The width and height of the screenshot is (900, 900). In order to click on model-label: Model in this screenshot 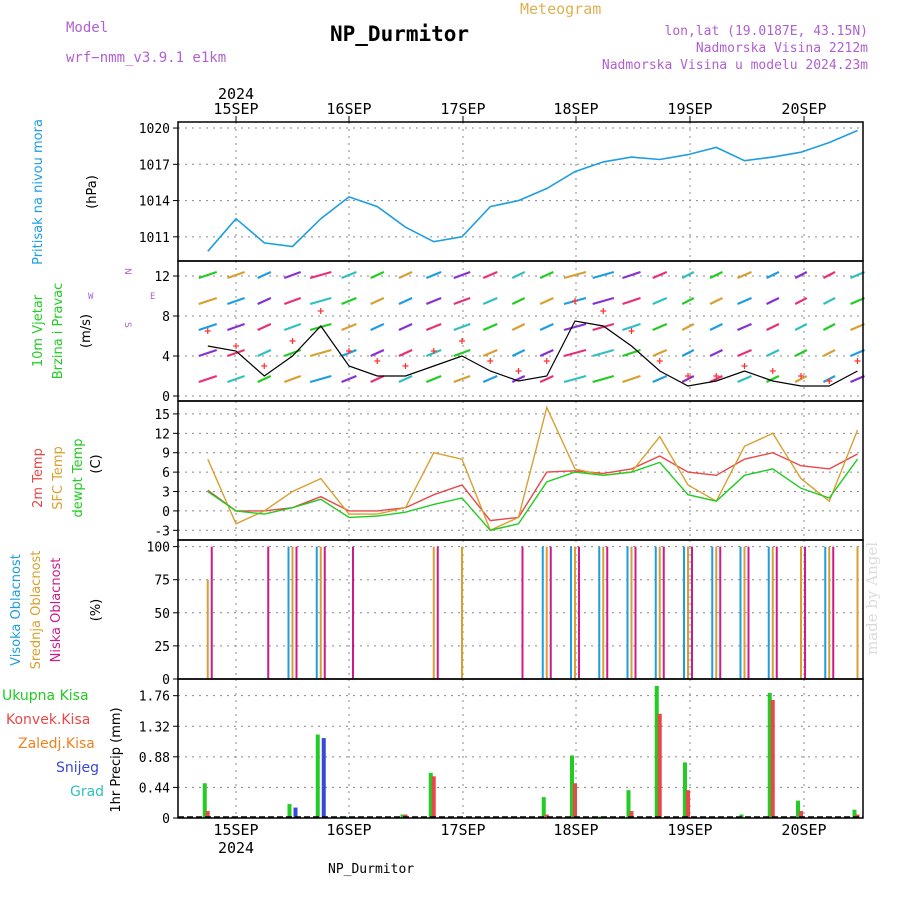, I will do `click(87, 28)`.